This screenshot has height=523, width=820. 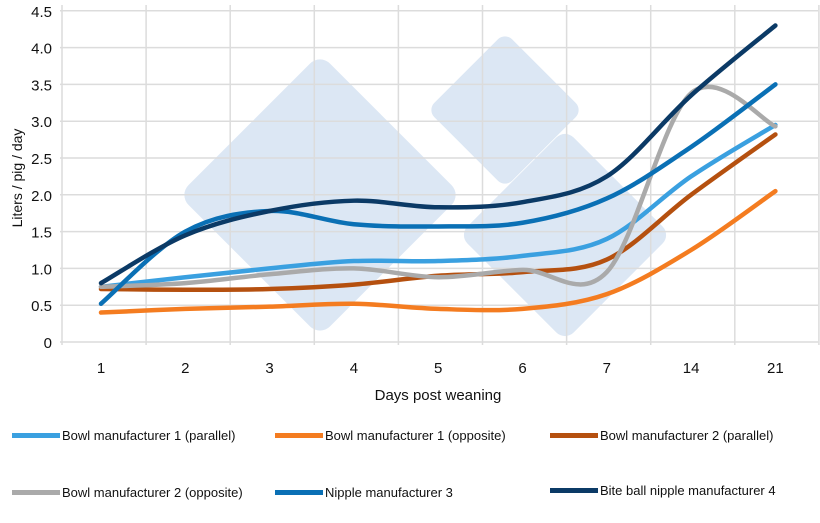 I want to click on x-tick-label: 5, so click(x=438, y=368).